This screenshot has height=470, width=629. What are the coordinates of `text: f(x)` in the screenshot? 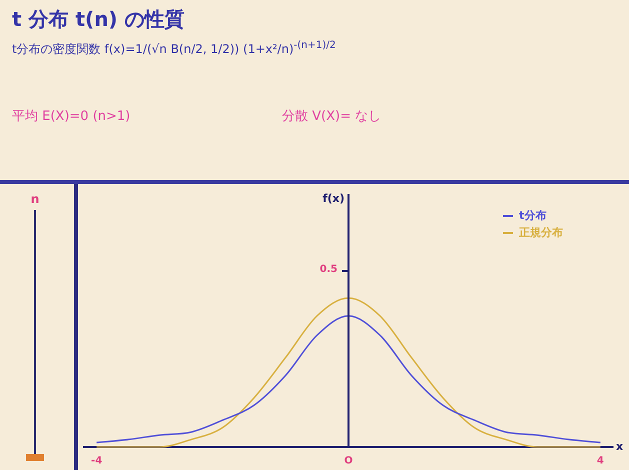 It's located at (333, 198).